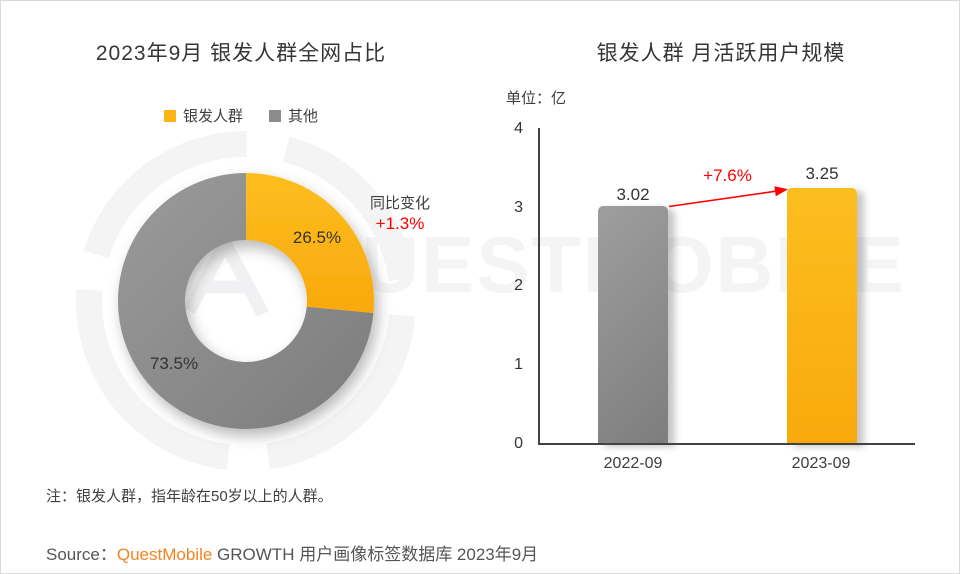 The width and height of the screenshot is (960, 574). Describe the element at coordinates (633, 463) in the screenshot. I see `xlabel-2022-09: 2022-09` at that location.